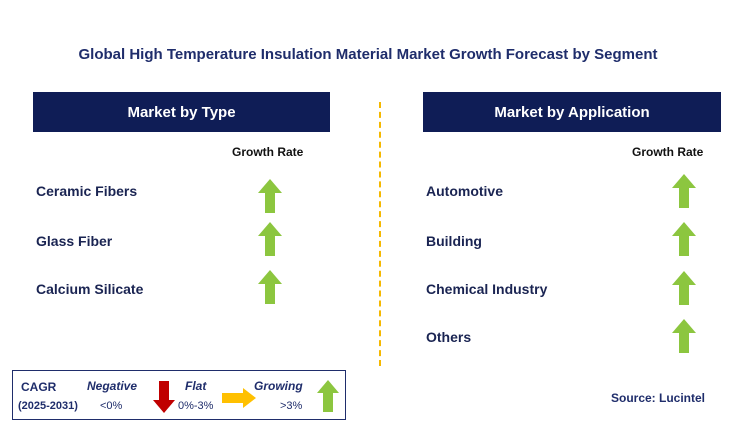  What do you see at coordinates (380, 234) in the screenshot?
I see `panel-divider` at bounding box center [380, 234].